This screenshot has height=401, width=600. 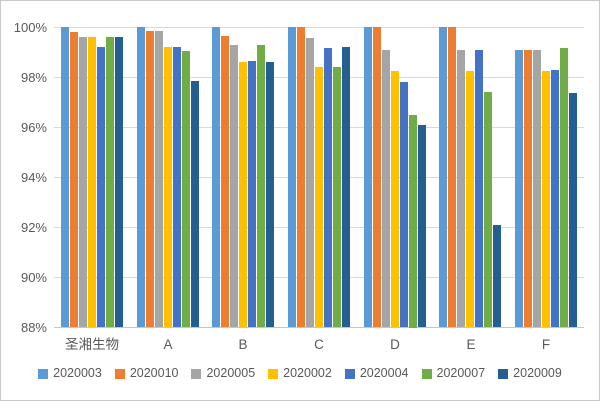 I want to click on bar-2020002-E, so click(x=470, y=199).